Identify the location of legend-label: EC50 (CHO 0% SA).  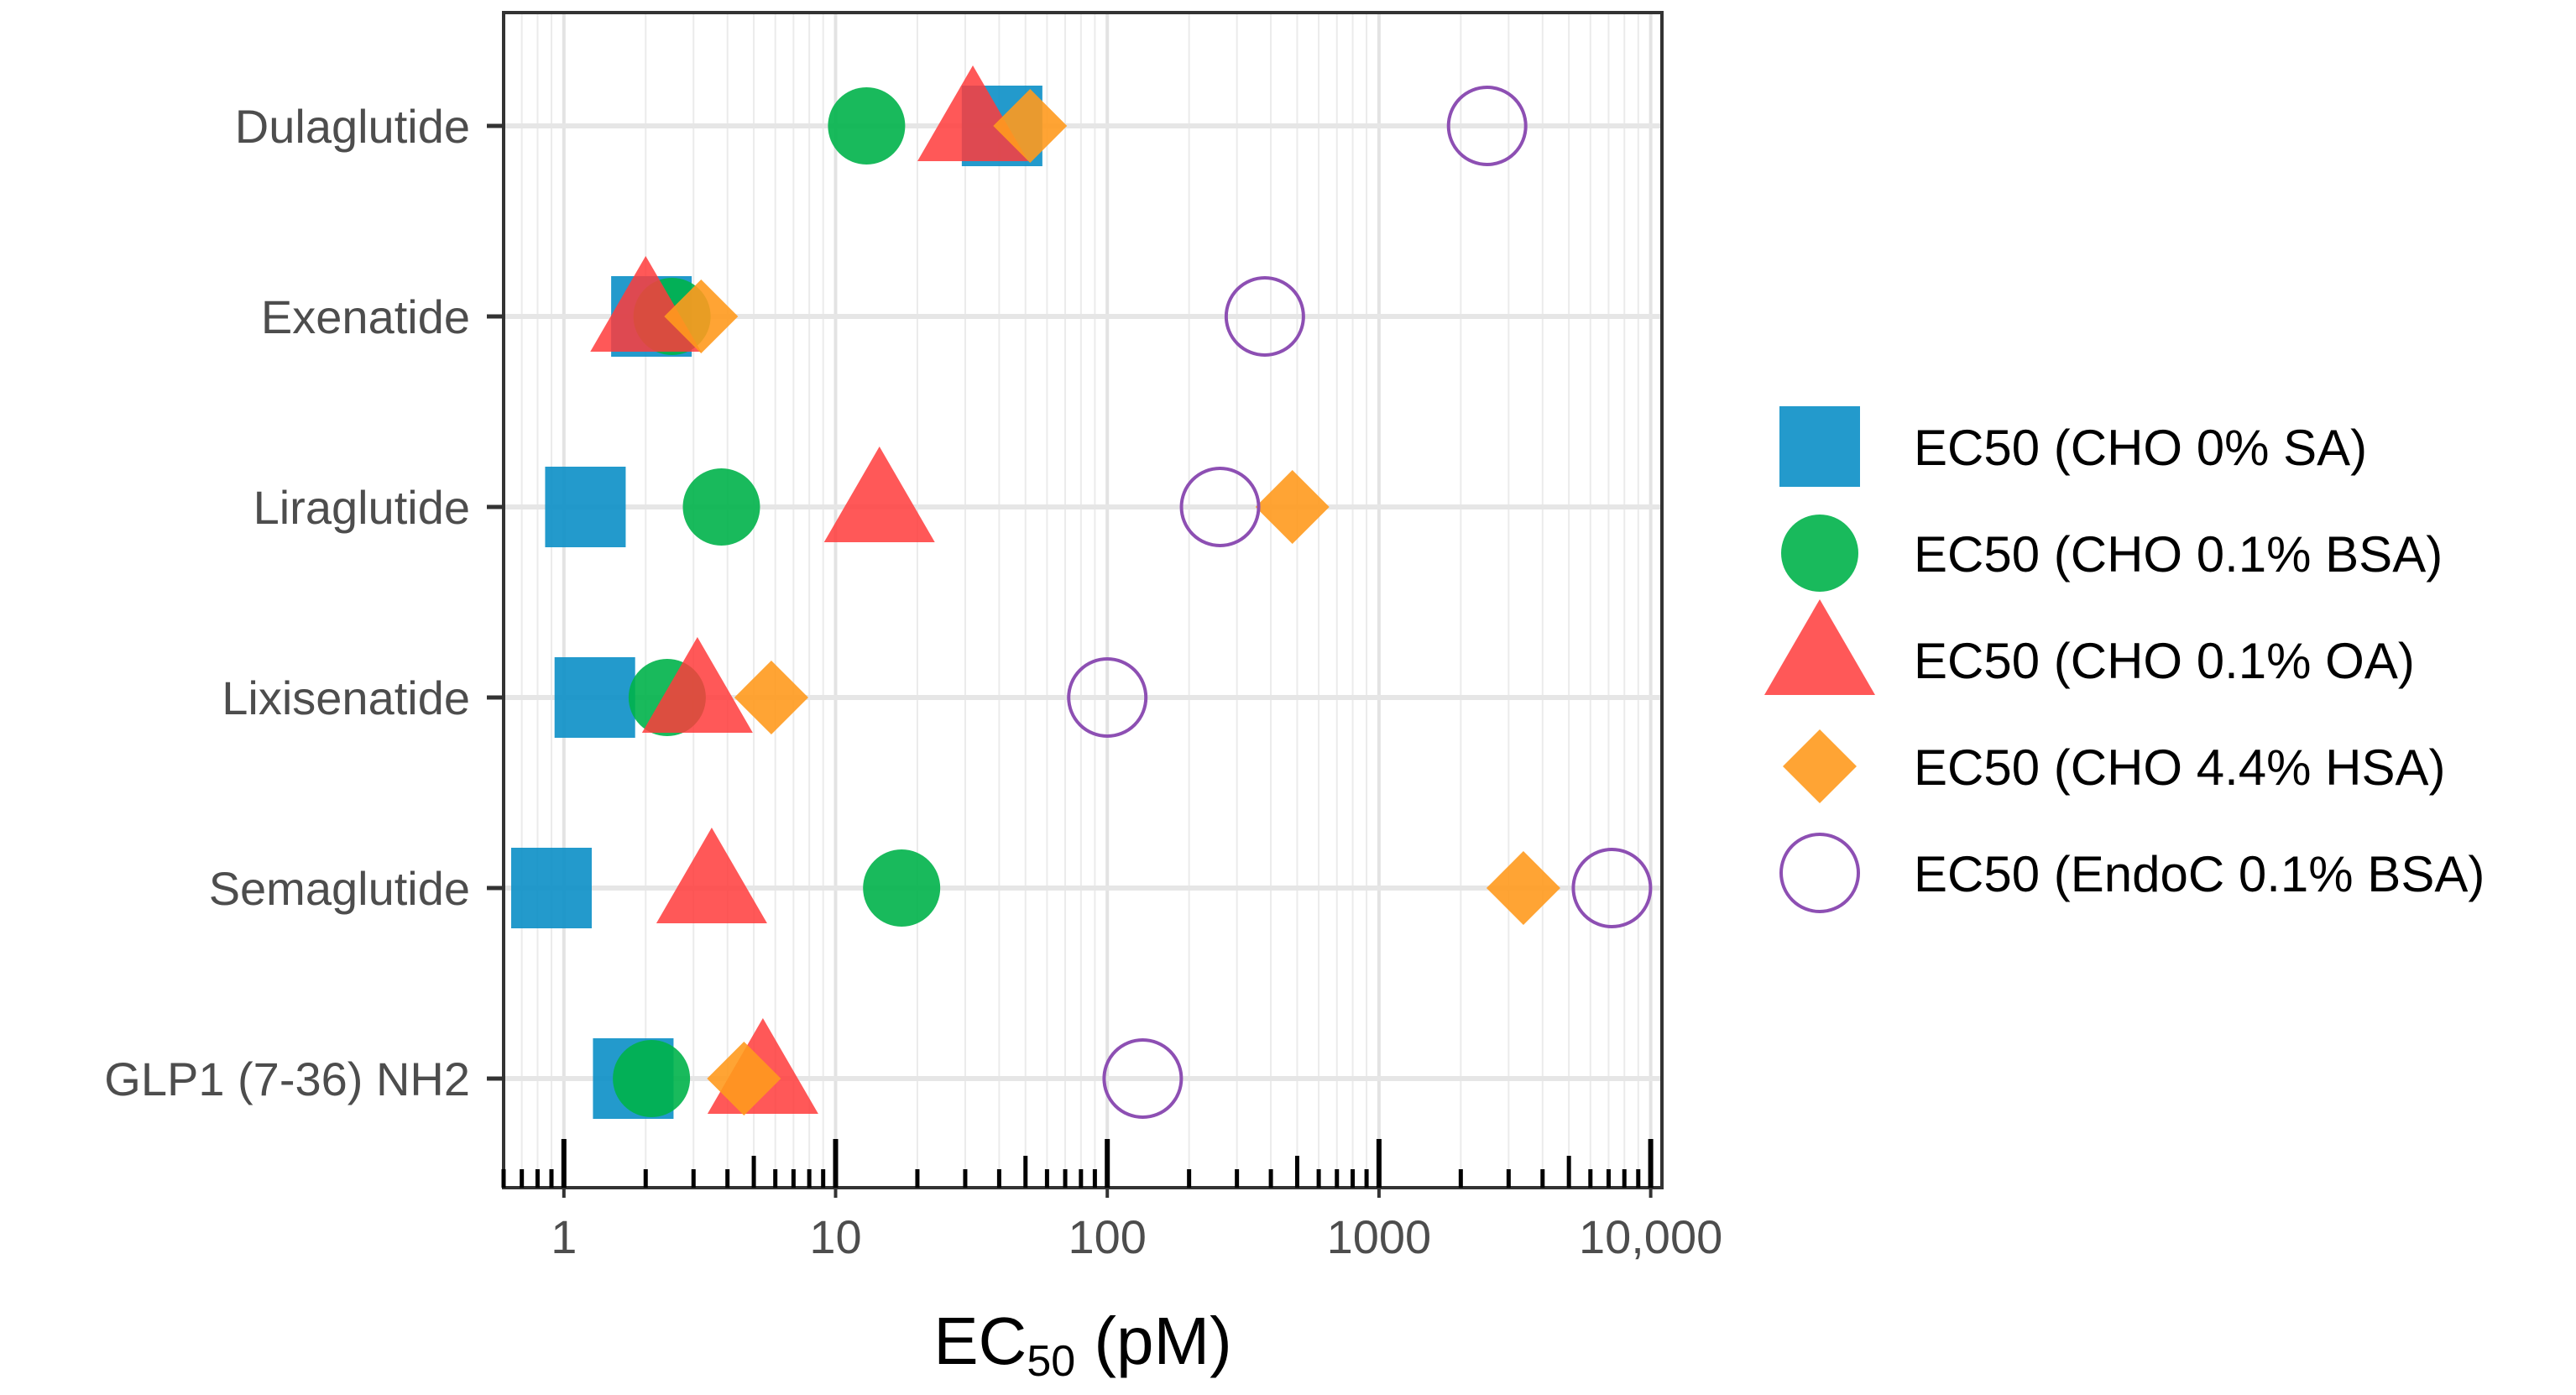
(2140, 448).